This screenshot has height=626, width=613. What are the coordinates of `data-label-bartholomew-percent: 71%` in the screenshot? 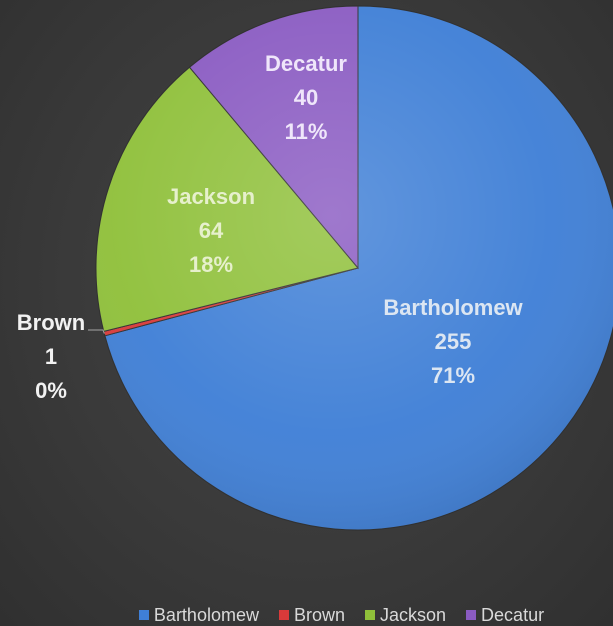 It's located at (453, 375).